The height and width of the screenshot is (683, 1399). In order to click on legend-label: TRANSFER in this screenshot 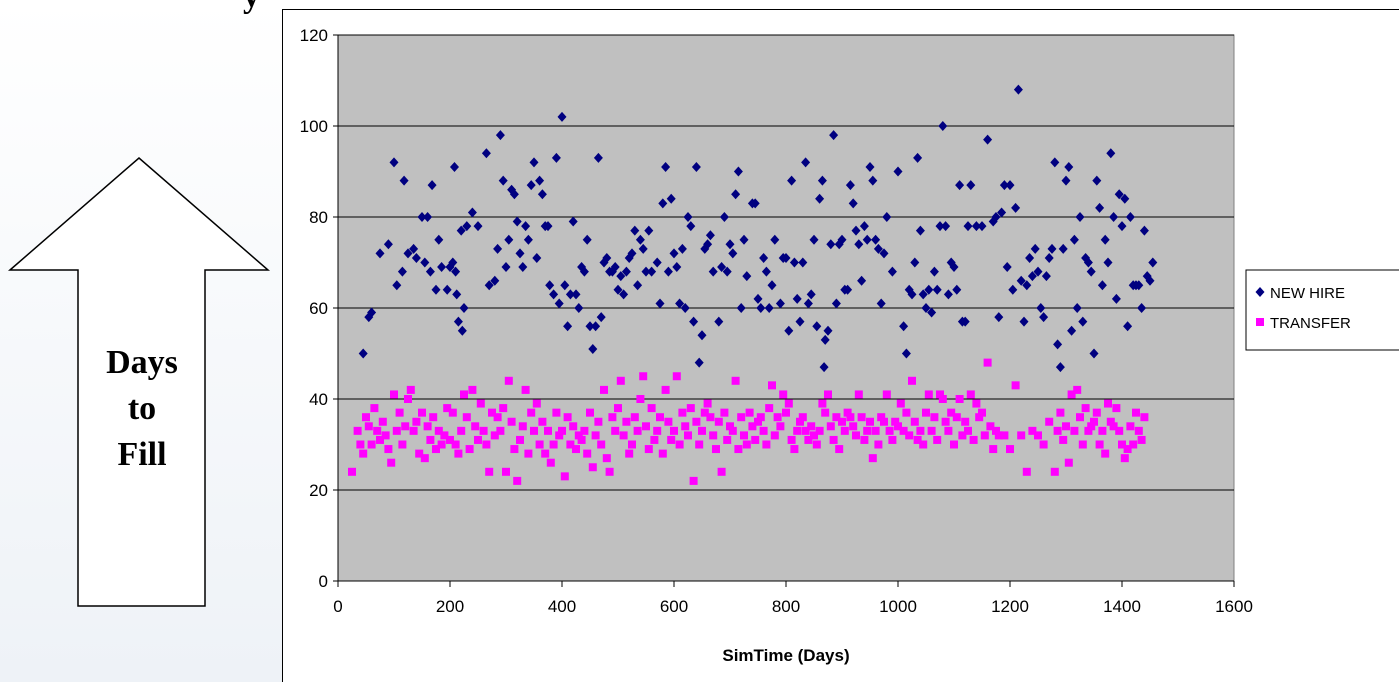, I will do `click(1310, 323)`.